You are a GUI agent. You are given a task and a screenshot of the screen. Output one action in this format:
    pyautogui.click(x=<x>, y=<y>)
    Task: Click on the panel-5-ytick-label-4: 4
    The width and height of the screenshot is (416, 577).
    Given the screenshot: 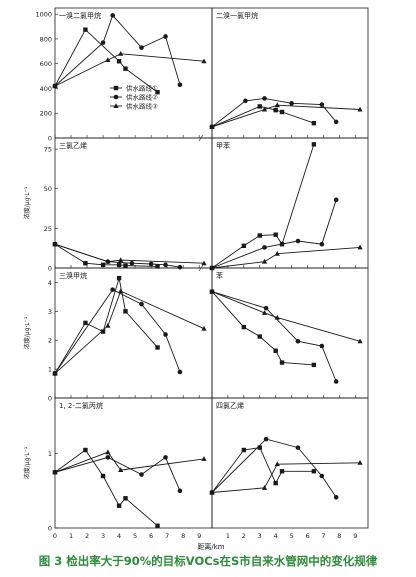 What is the action you would take?
    pyautogui.click(x=50, y=283)
    